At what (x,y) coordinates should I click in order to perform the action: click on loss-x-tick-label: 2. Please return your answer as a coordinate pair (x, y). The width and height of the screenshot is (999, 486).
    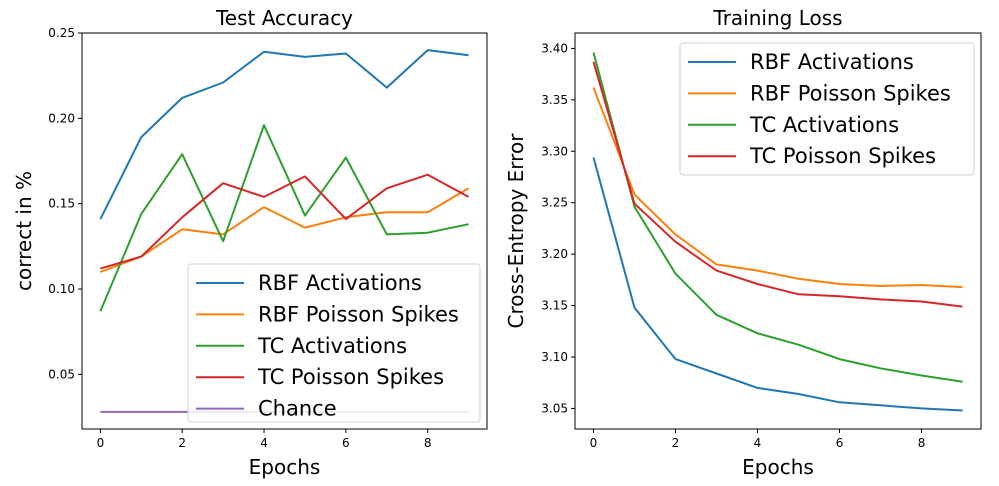
    Looking at the image, I should click on (676, 443).